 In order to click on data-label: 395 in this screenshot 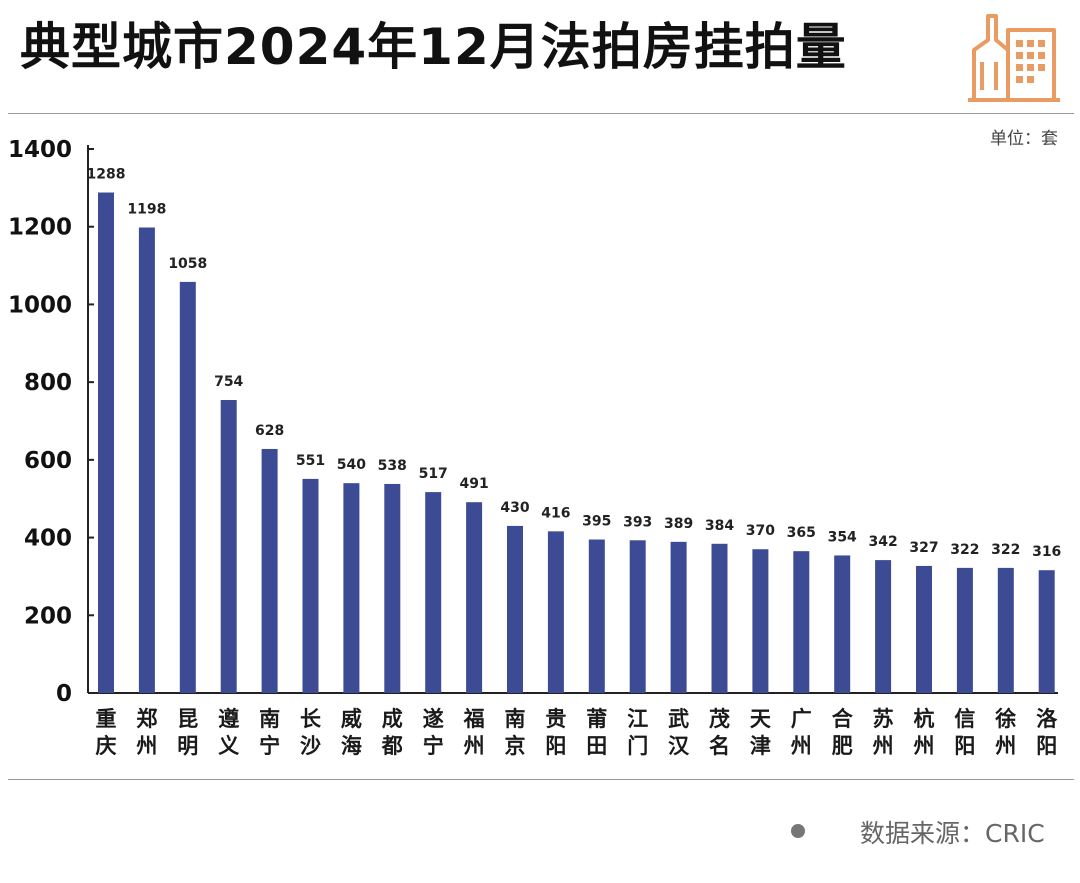, I will do `click(596, 522)`.